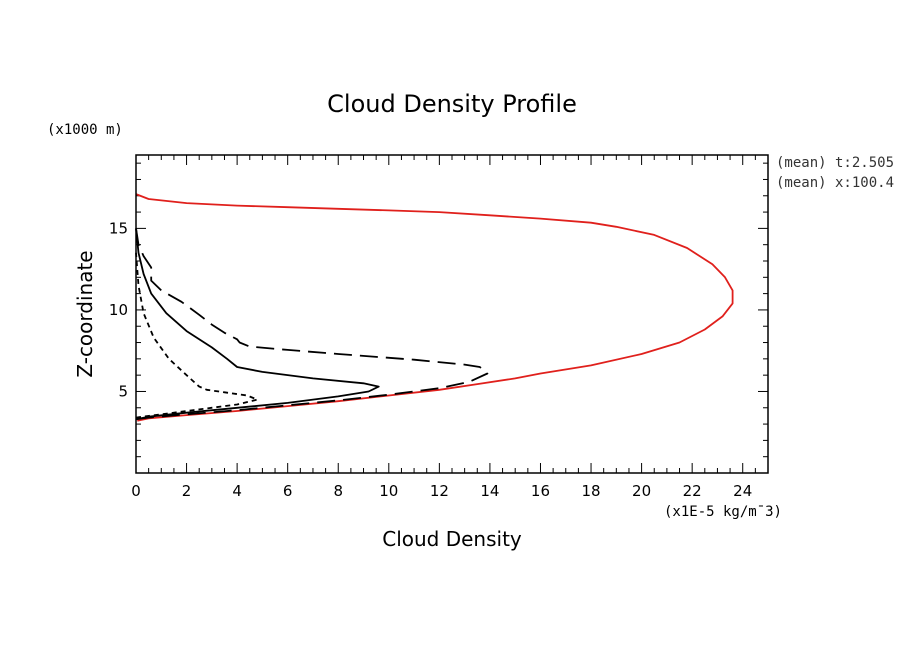 This screenshot has width=904, height=654. I want to click on y-tick-label: 10, so click(118, 310).